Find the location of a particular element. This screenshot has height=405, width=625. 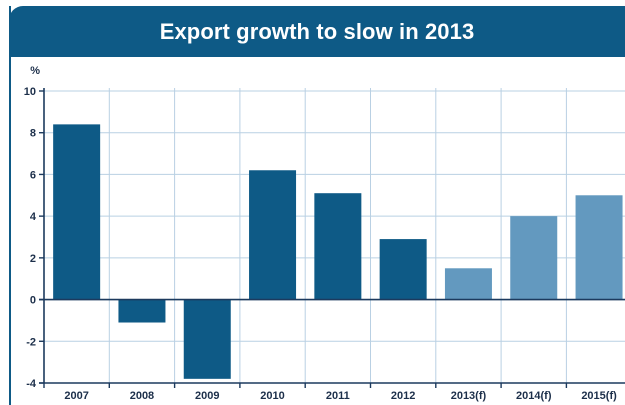

x-tick-label: 2013(f) is located at coordinates (469, 396).